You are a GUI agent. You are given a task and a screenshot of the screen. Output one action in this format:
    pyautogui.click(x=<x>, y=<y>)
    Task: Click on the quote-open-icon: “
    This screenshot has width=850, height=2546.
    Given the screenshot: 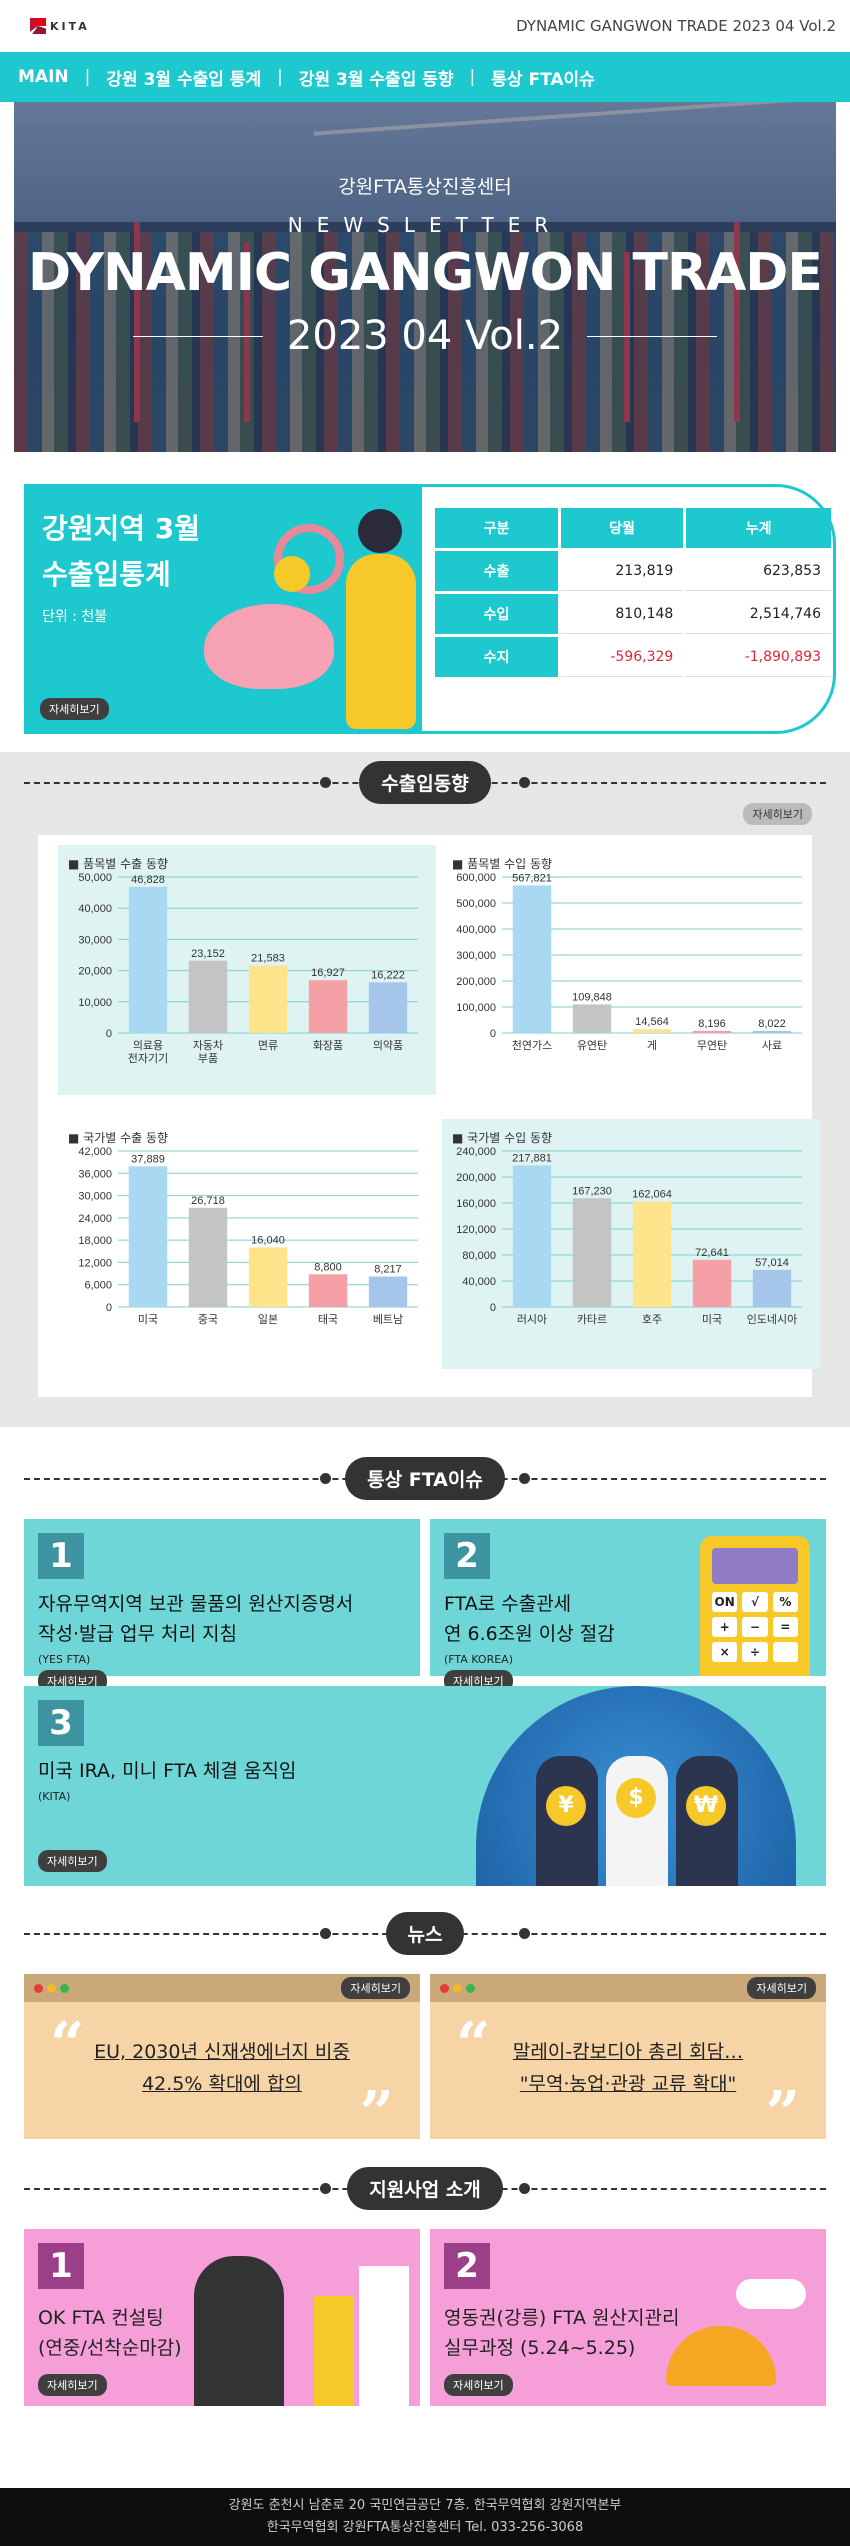 What is the action you would take?
    pyautogui.click(x=473, y=2045)
    